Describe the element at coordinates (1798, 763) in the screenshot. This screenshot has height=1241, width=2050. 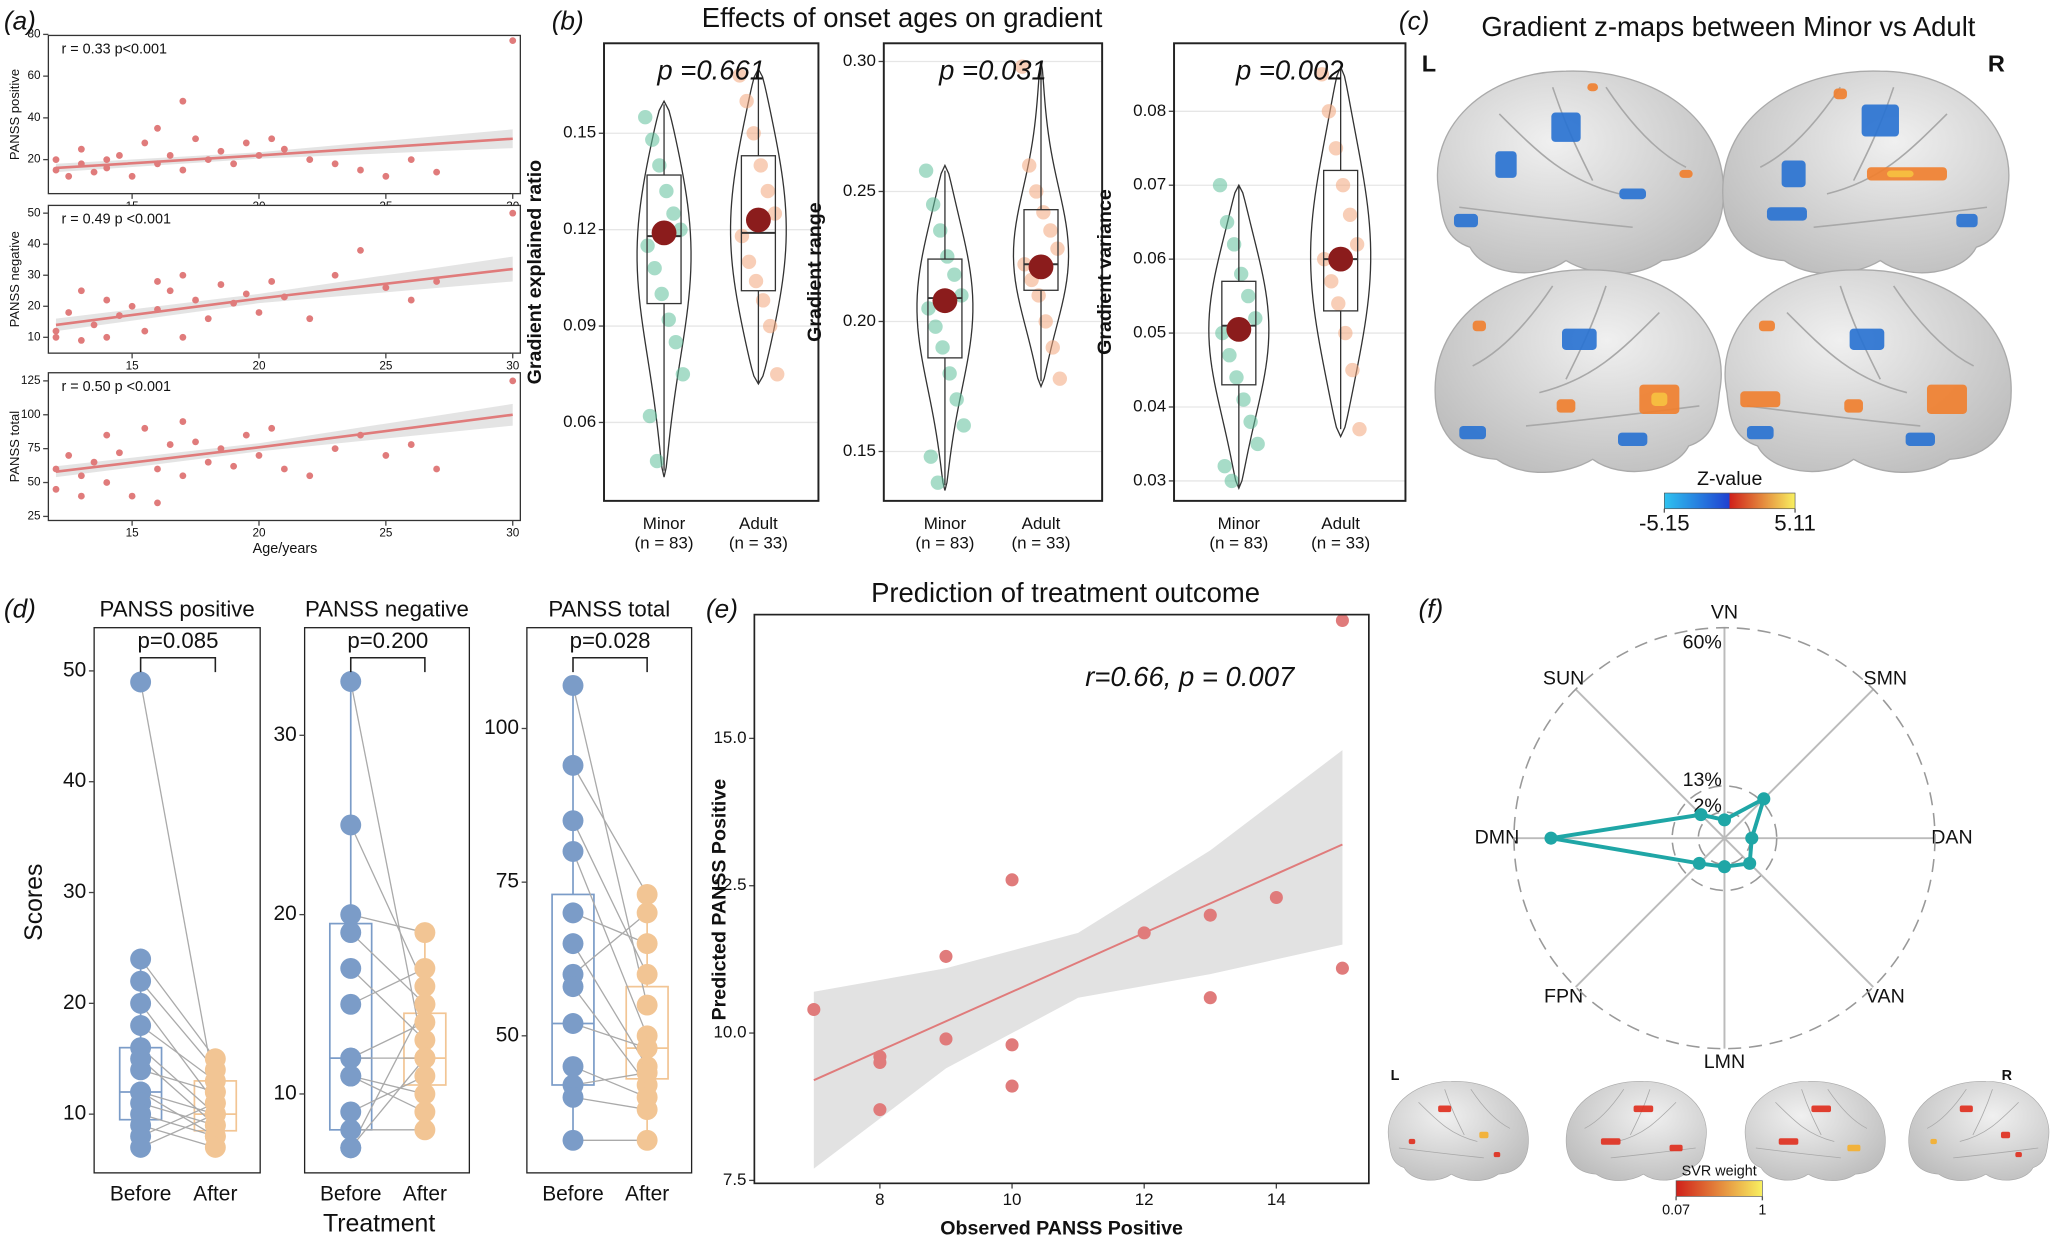
I see `spoke` at that location.